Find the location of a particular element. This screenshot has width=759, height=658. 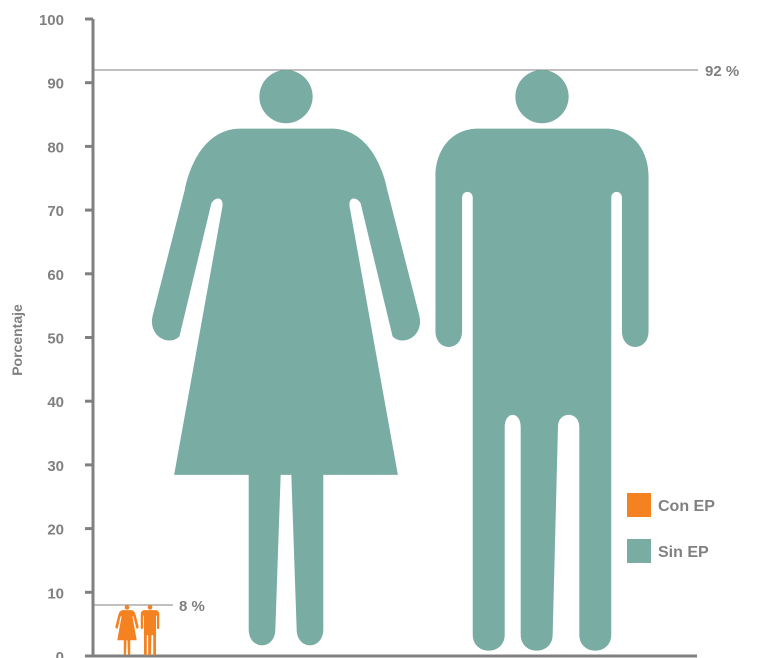

y-axis-title: Porcentaje is located at coordinates (17, 340).